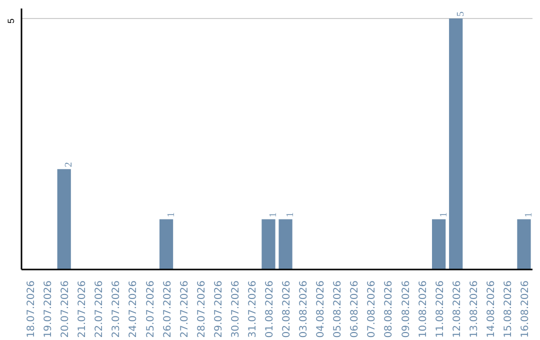  Describe the element at coordinates (440, 309) in the screenshot. I see `x-tick-label: 11.08.2026` at that location.